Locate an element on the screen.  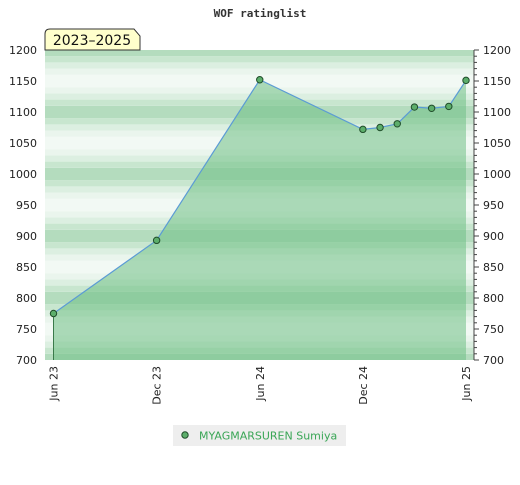
period-badge-label: 2023–2025 is located at coordinates (92, 41).